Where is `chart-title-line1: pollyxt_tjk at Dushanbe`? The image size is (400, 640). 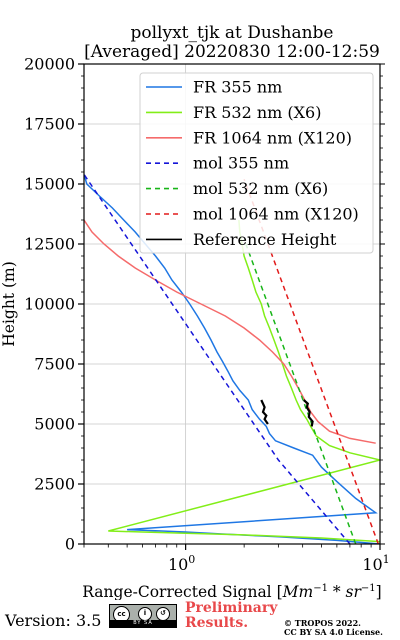 chart-title-line1: pollyxt_tjk at Dushanbe is located at coordinates (232, 33).